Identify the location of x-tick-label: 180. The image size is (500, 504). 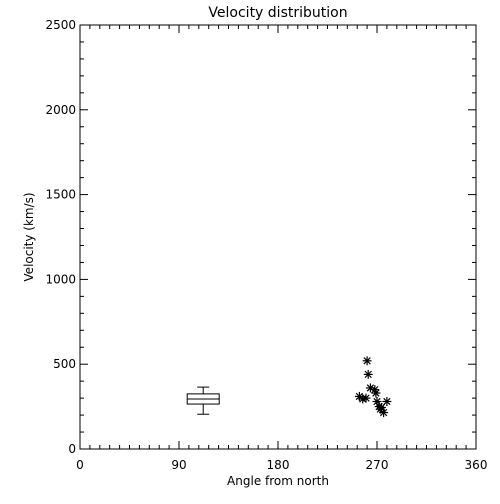
(278, 465).